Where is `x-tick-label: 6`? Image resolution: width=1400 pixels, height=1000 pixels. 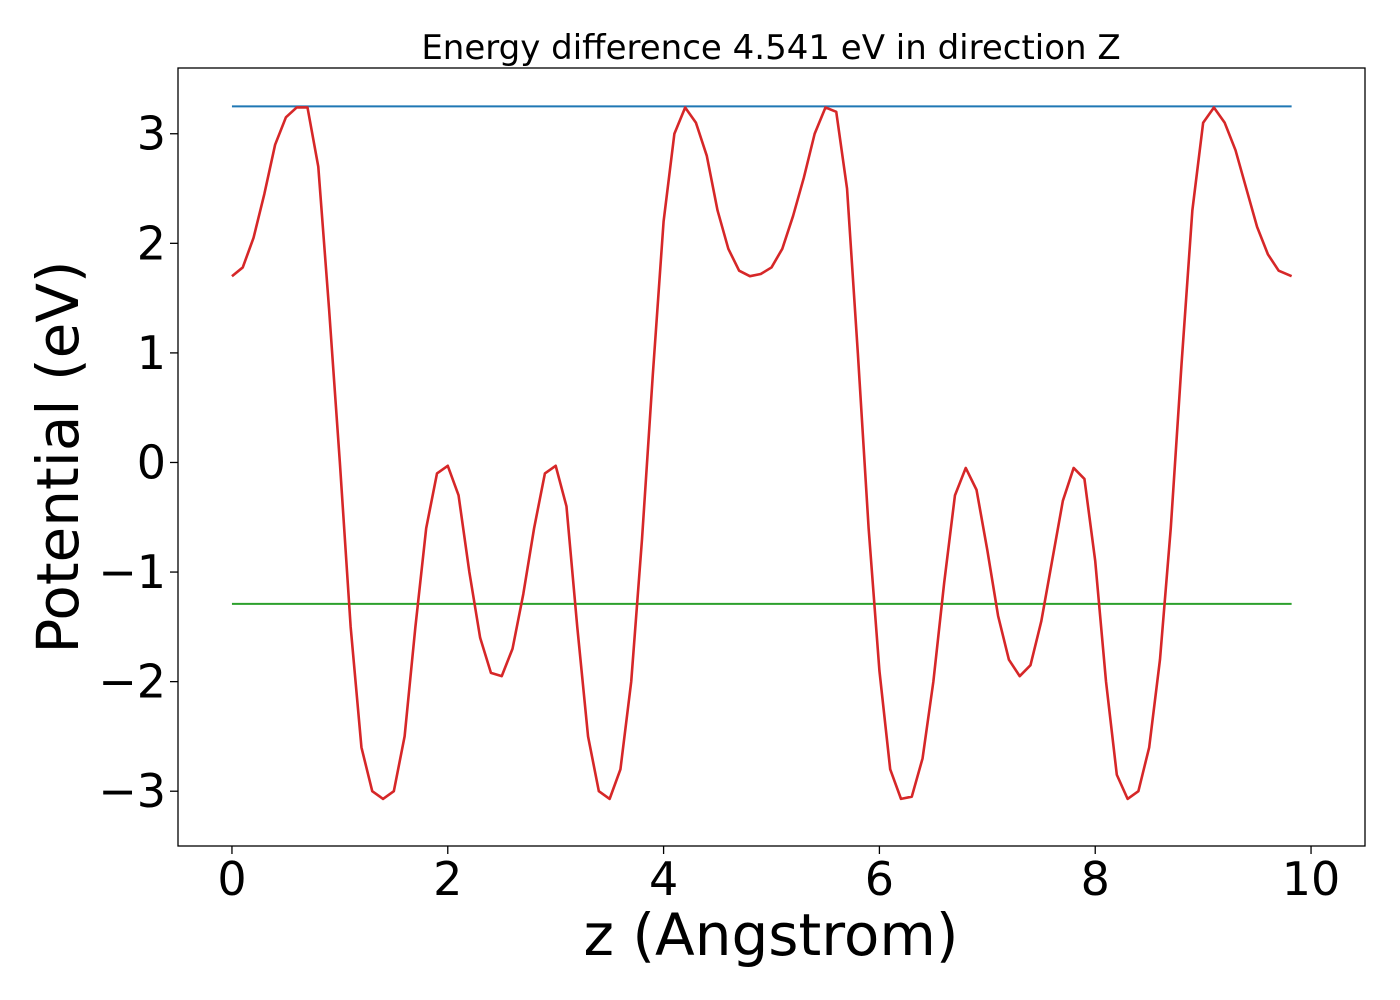
x-tick-label: 6 is located at coordinates (879, 879).